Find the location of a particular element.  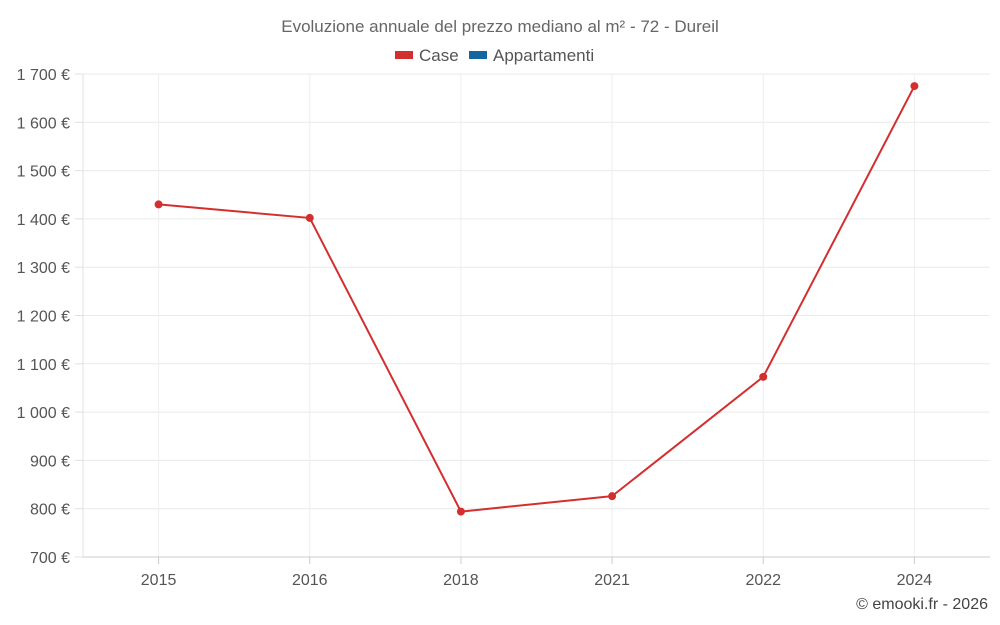

legend: Case Appartamenti is located at coordinates (494, 55).